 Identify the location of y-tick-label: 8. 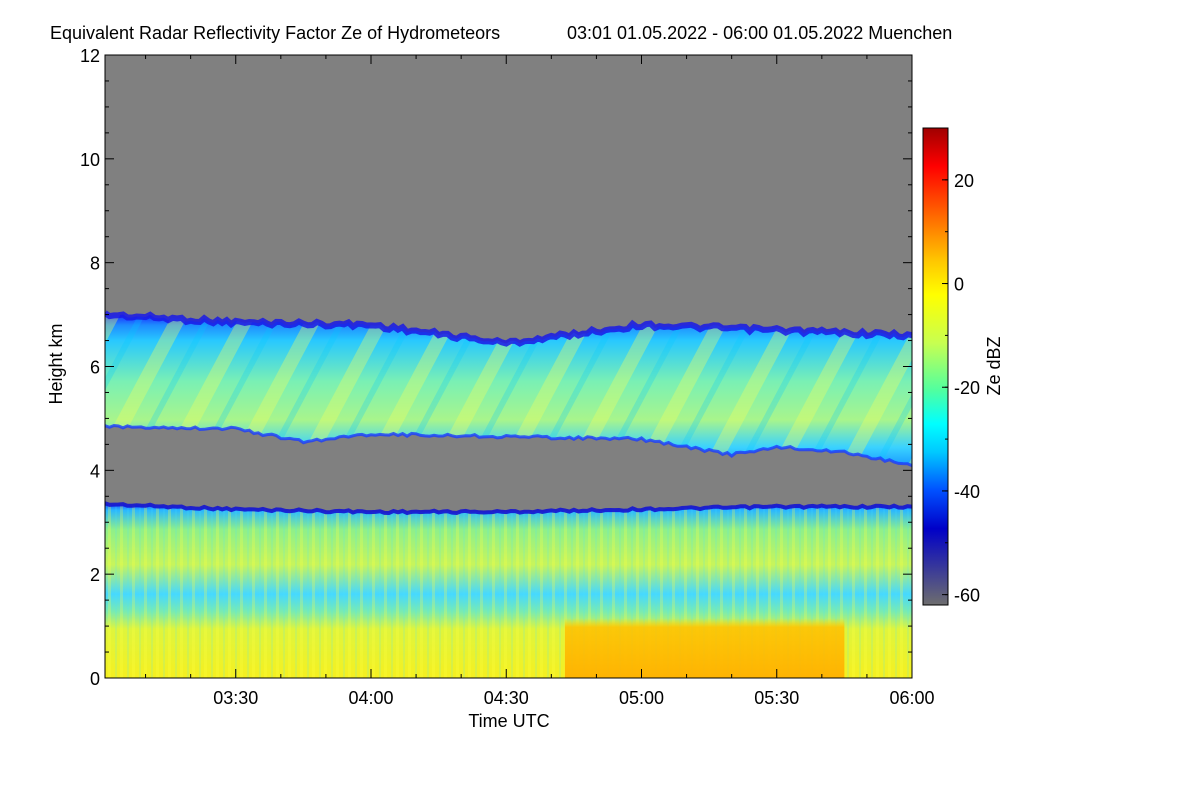
(95, 264).